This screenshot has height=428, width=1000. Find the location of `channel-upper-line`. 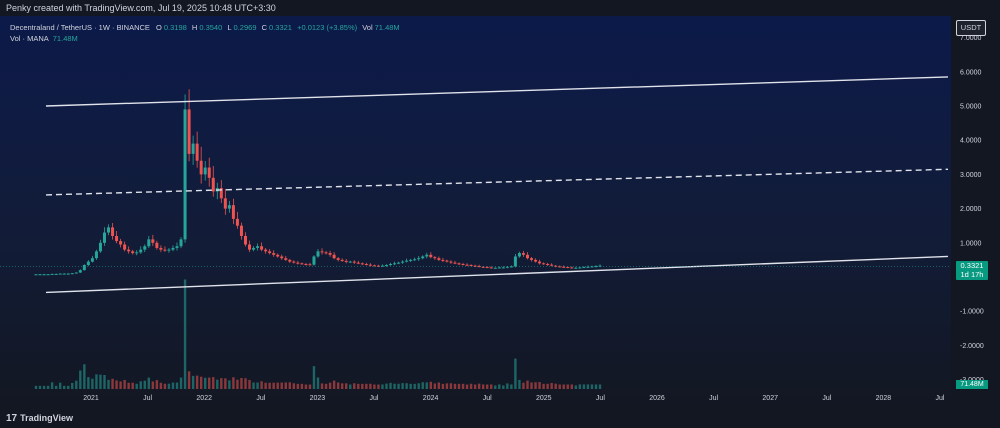

channel-upper-line is located at coordinates (497, 91).